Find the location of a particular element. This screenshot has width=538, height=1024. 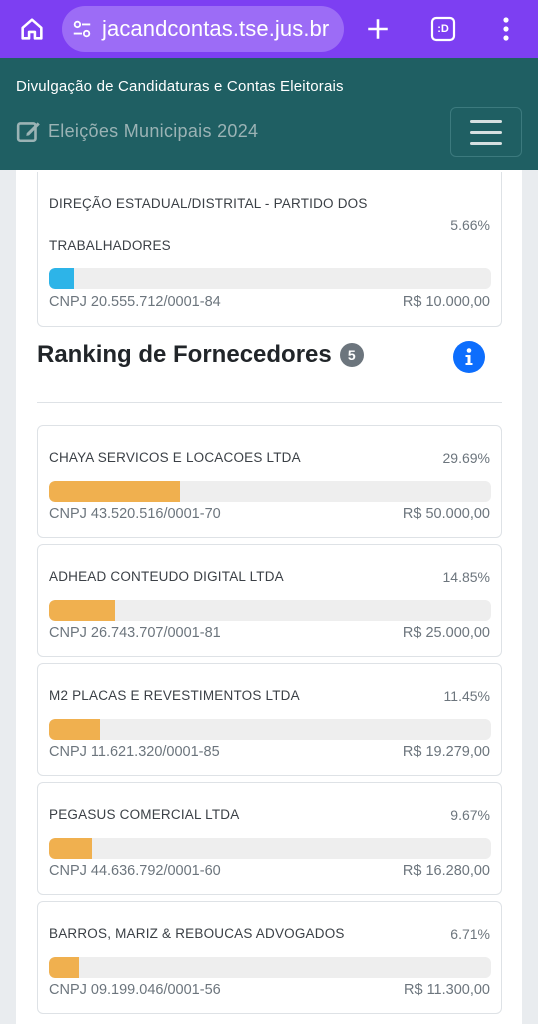

supplier-value: R$ 50.000,00 is located at coordinates (446, 514).